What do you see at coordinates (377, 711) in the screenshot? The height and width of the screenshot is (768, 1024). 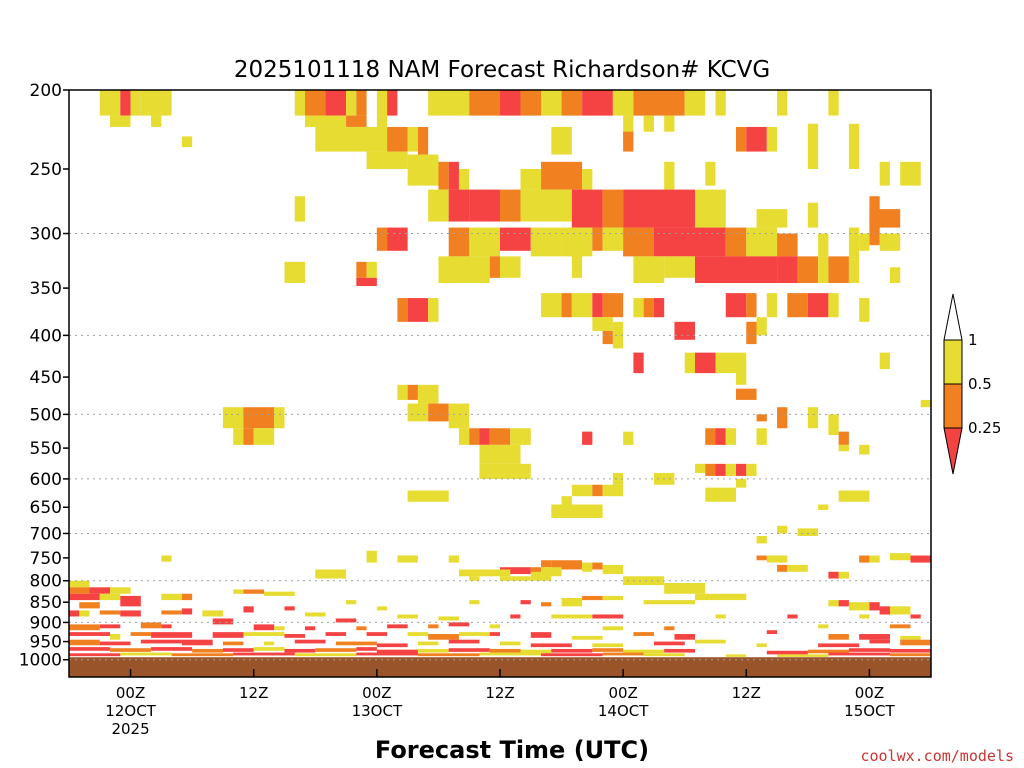 I see `x-tick-label: 13OCT` at bounding box center [377, 711].